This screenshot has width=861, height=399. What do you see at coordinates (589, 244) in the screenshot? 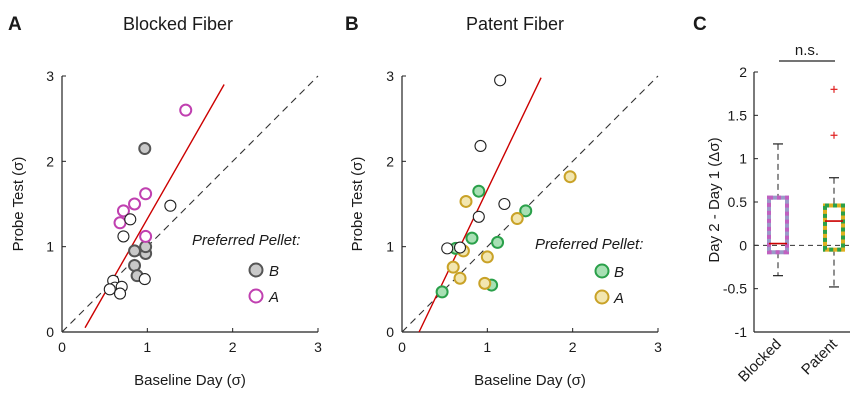
I see `panel-b-legend-title: Preferred Pellet:` at bounding box center [589, 244].